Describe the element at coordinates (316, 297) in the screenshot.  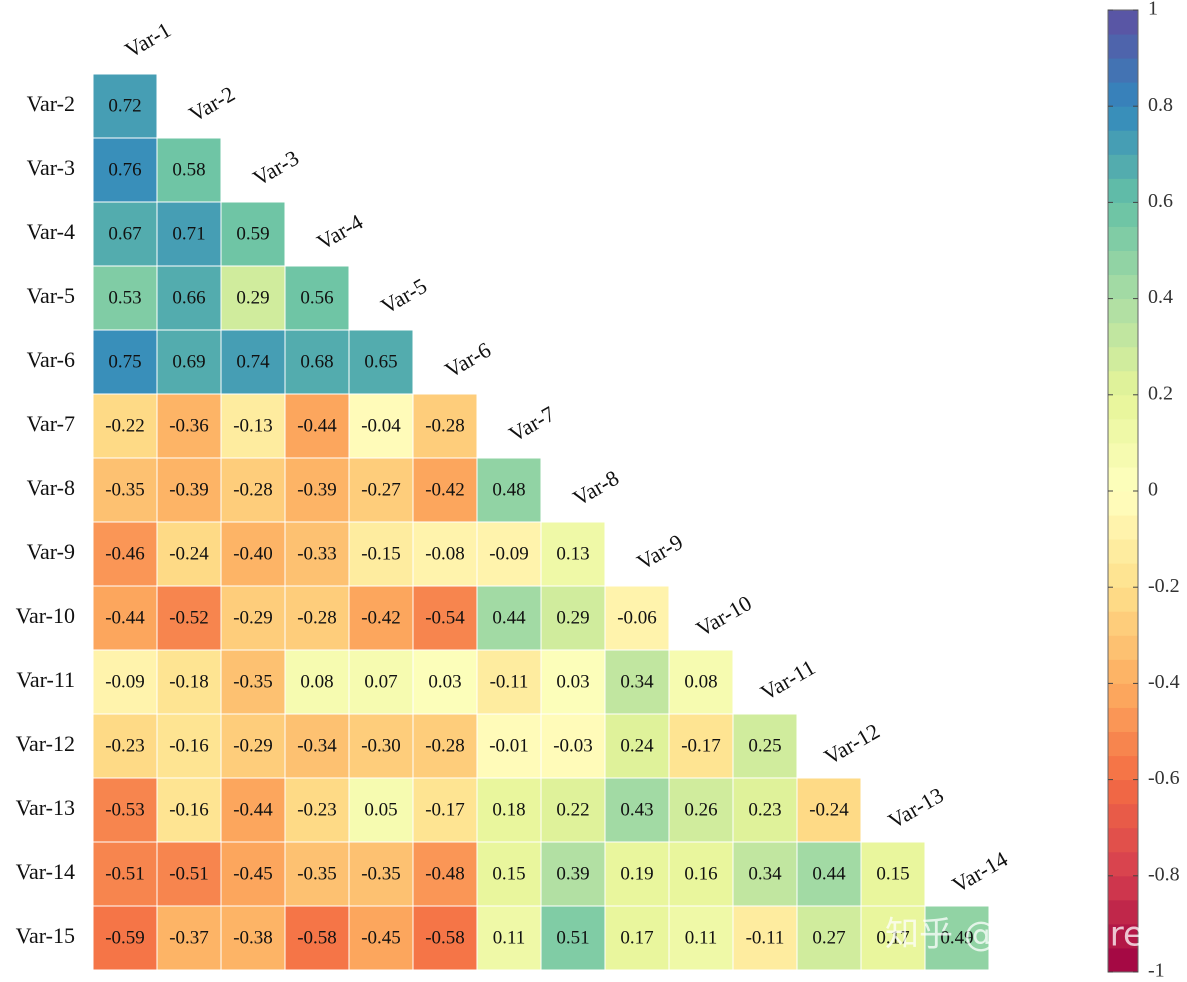
I see `cell-label: 0.56` at that location.